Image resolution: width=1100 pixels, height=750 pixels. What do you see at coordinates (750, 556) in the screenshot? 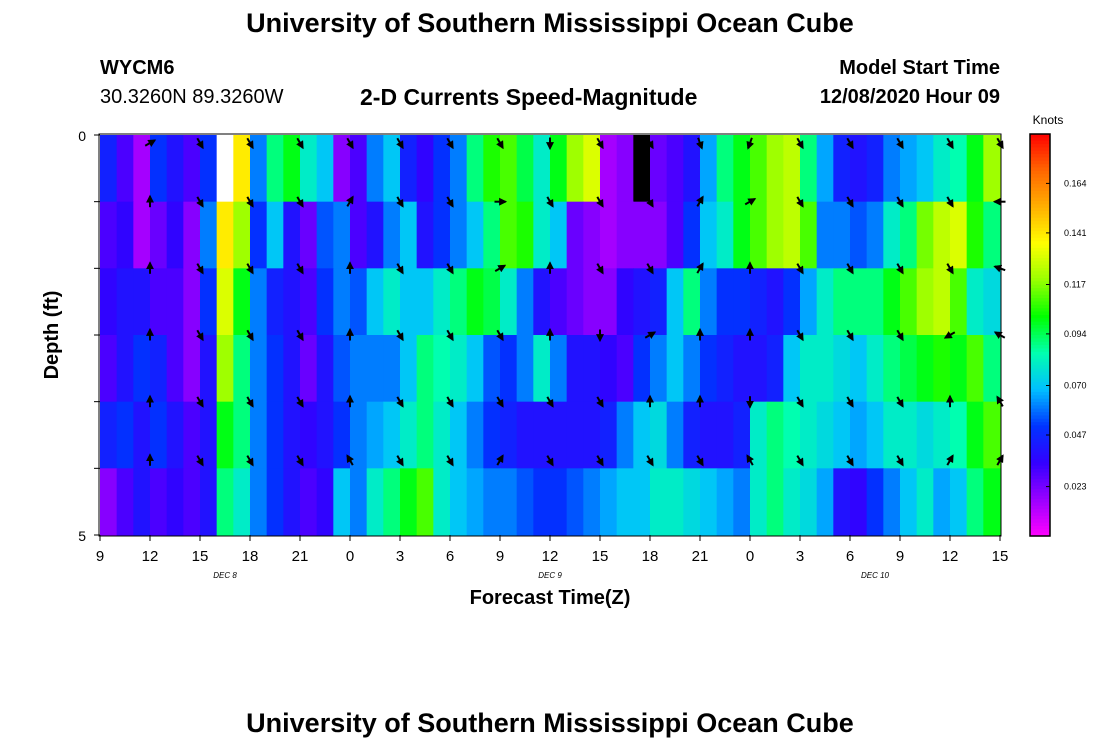
I see `x-tick-label: 0` at bounding box center [750, 556].